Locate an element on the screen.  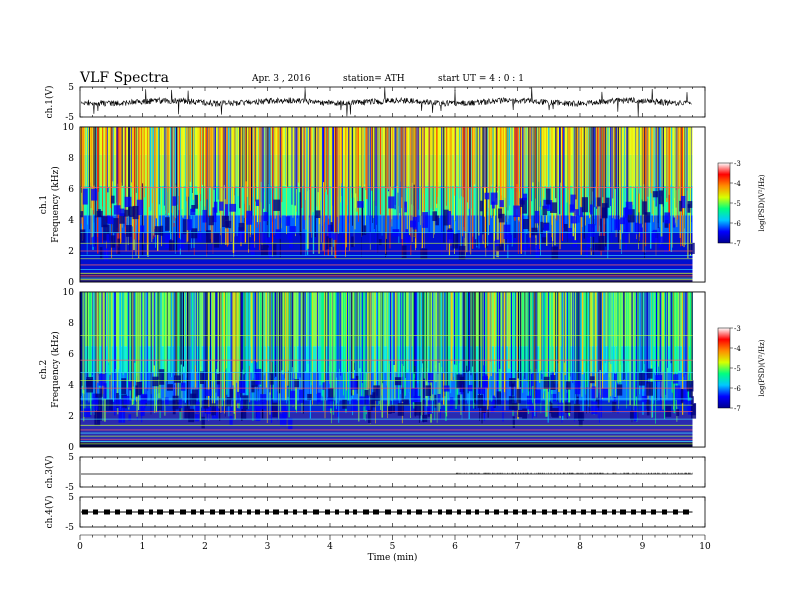
x-axis-label: Time (min) is located at coordinates (393, 557).